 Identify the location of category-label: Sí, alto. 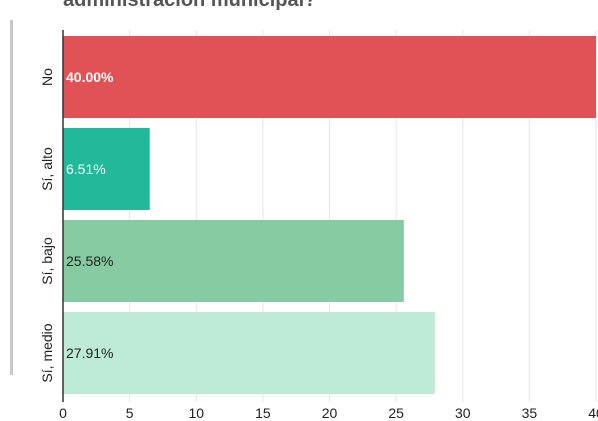
(47, 169).